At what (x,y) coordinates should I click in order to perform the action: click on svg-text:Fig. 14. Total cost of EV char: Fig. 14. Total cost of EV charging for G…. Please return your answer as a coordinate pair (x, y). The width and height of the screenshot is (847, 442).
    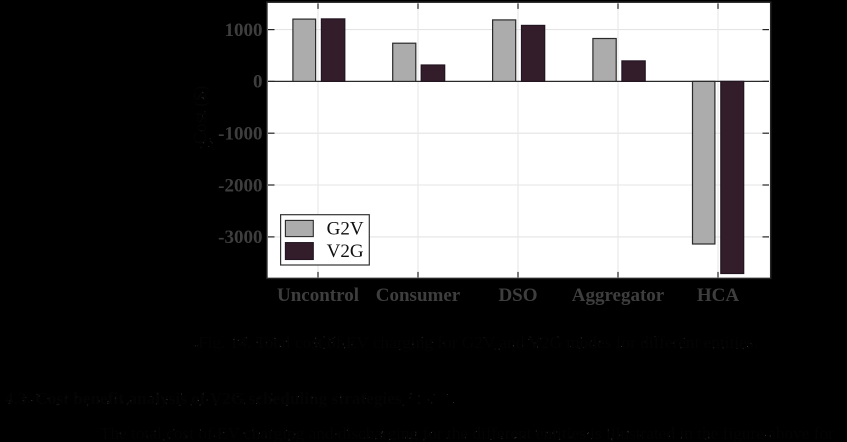
    Looking at the image, I should click on (478, 342).